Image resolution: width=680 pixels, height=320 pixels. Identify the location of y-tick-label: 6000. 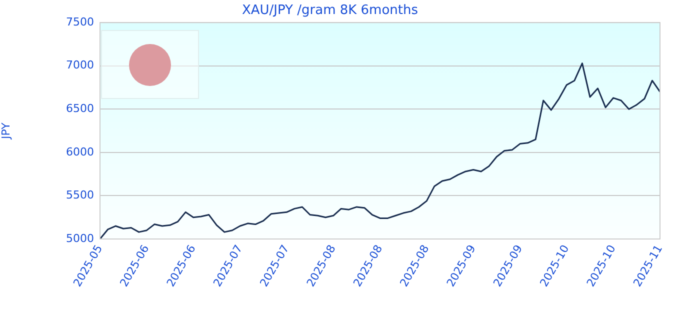
(80, 151).